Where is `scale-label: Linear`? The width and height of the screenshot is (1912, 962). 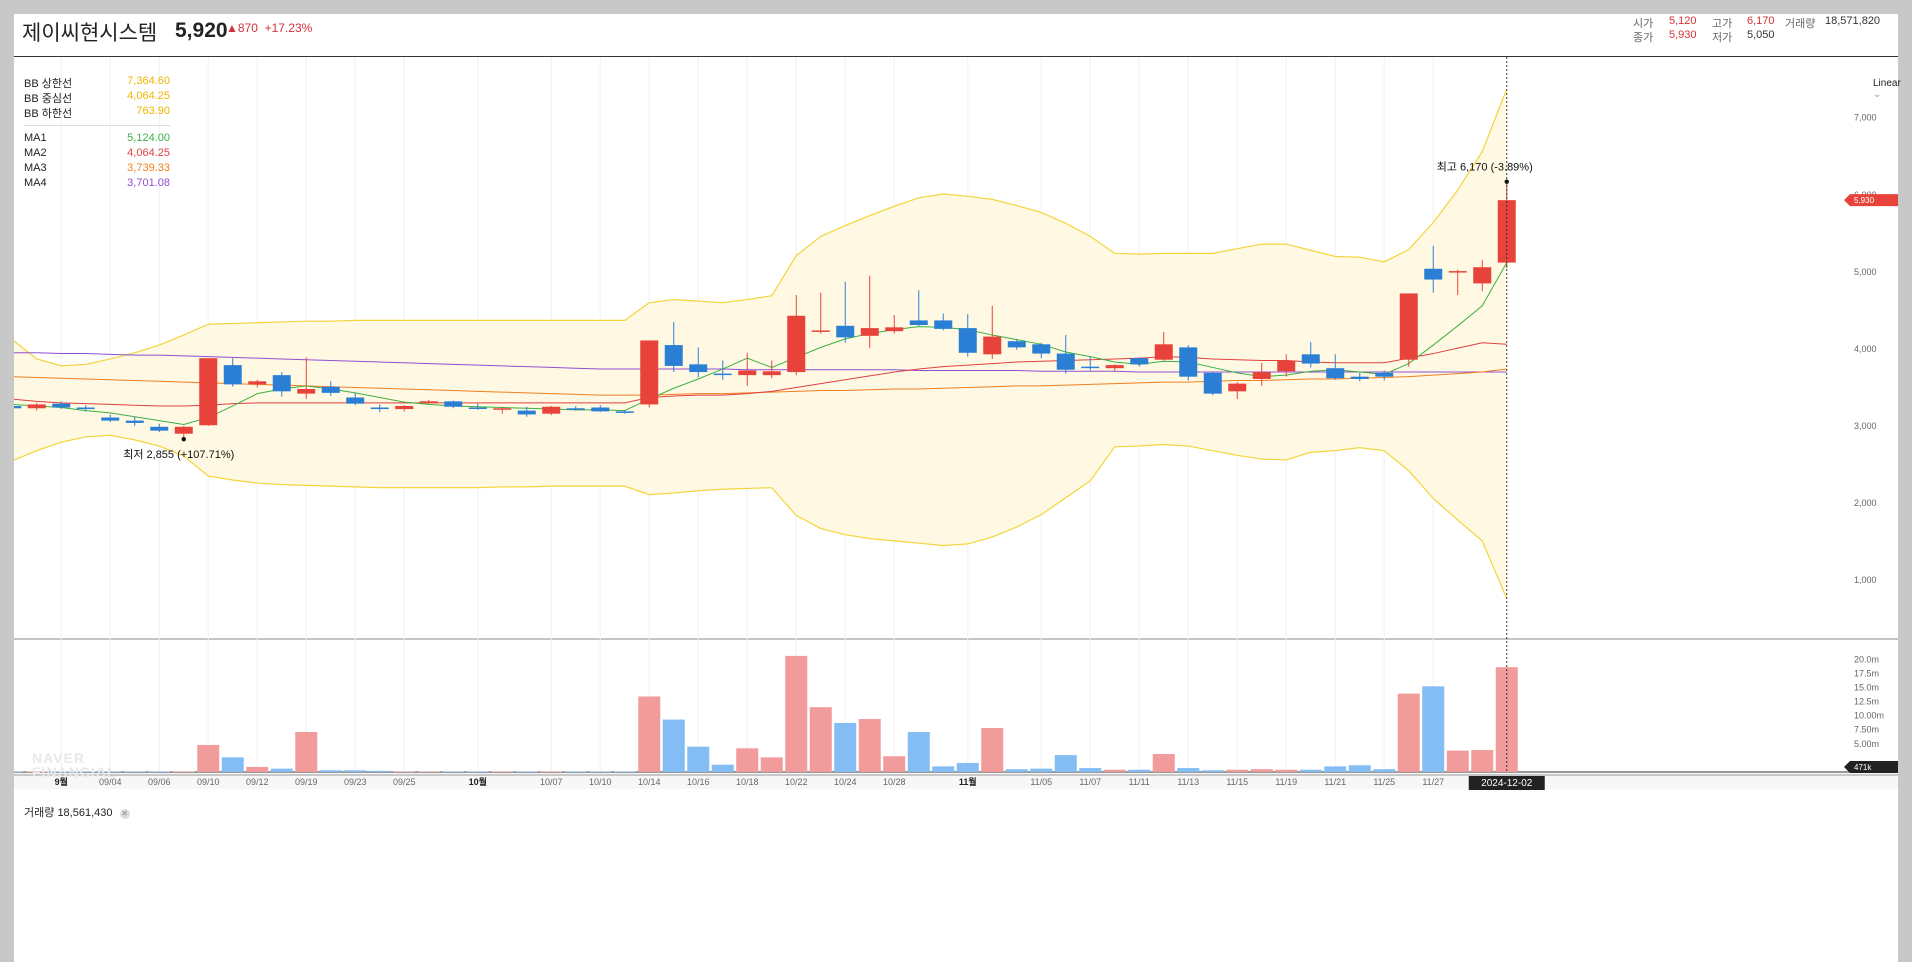 scale-label: Linear is located at coordinates (1887, 83).